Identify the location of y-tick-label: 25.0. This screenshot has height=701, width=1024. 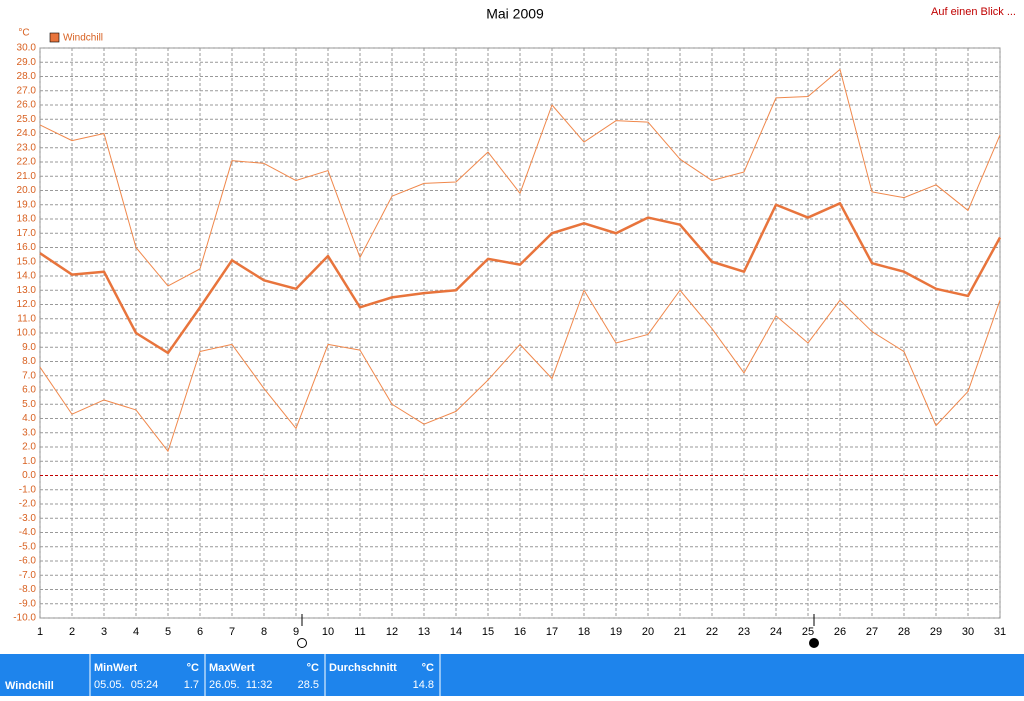
(27, 119).